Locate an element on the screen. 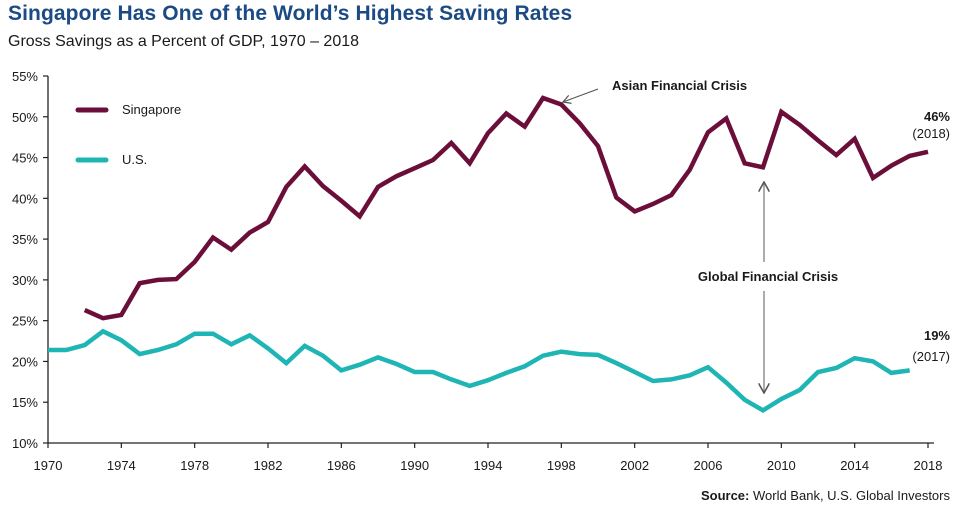 The image size is (958, 513). x-tick-label: 1994 is located at coordinates (488, 465).